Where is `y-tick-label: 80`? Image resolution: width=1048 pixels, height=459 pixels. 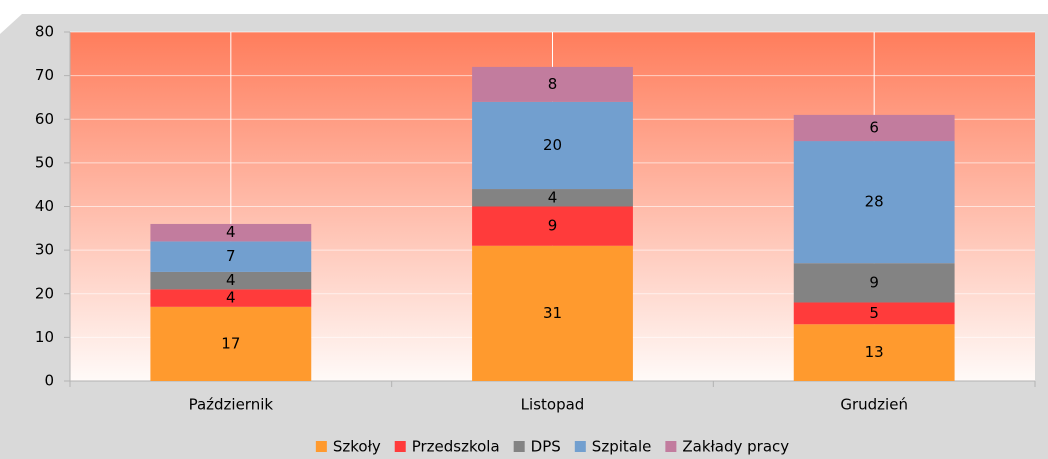 y-tick-label: 80 is located at coordinates (44, 32).